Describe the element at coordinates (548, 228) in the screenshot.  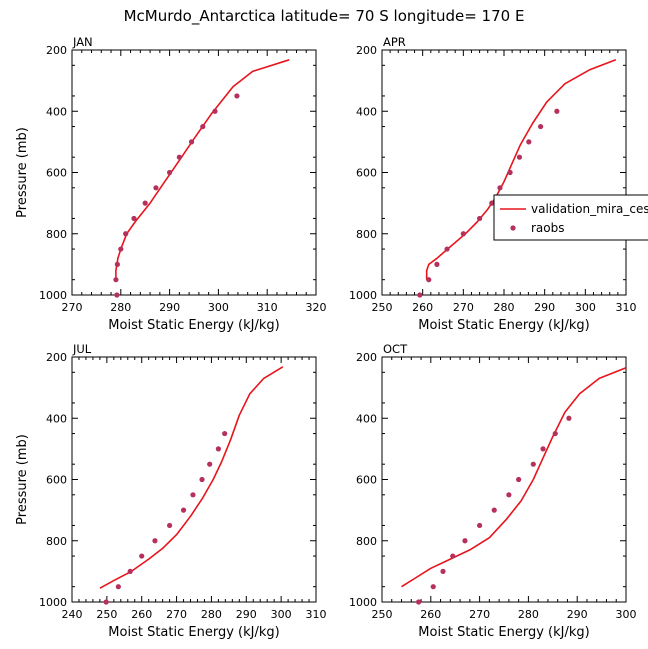
I see `legend-marker-label: raobs` at that location.